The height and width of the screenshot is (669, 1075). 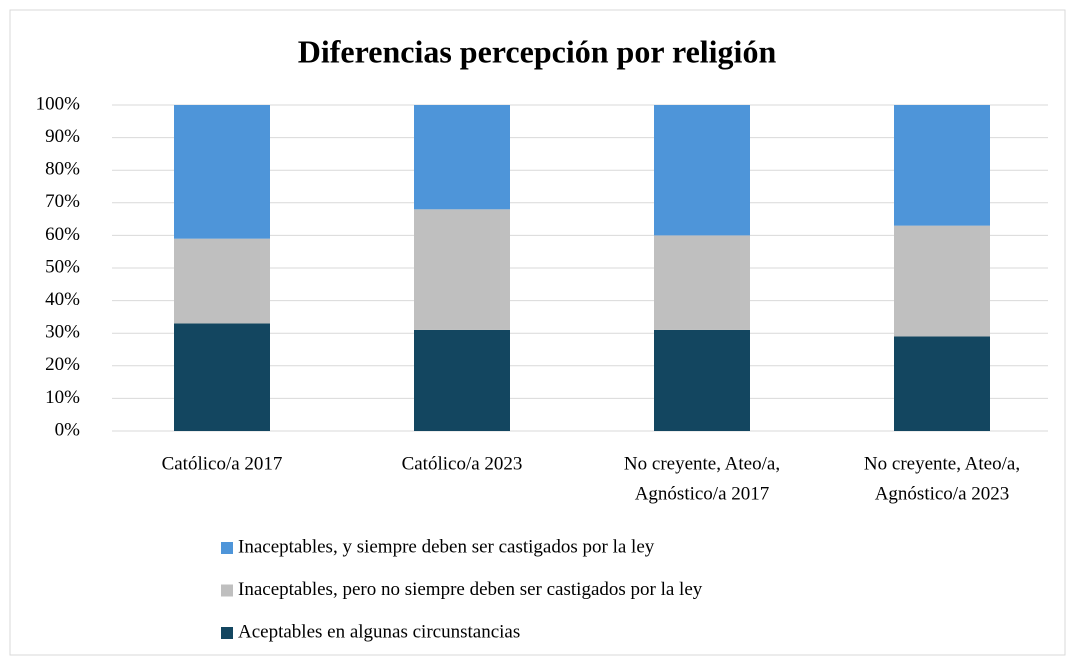 What do you see at coordinates (379, 631) in the screenshot?
I see `legend-label: Aceptables en algunas circunstancias` at bounding box center [379, 631].